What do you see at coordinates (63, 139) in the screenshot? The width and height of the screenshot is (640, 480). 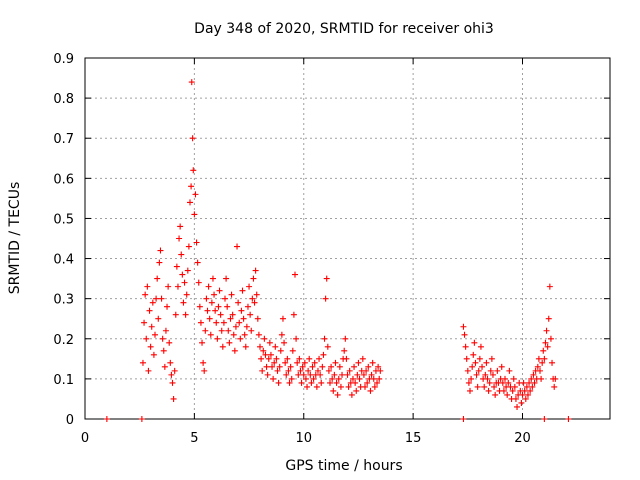 I see `y-tick-label: 0.7` at bounding box center [63, 139].